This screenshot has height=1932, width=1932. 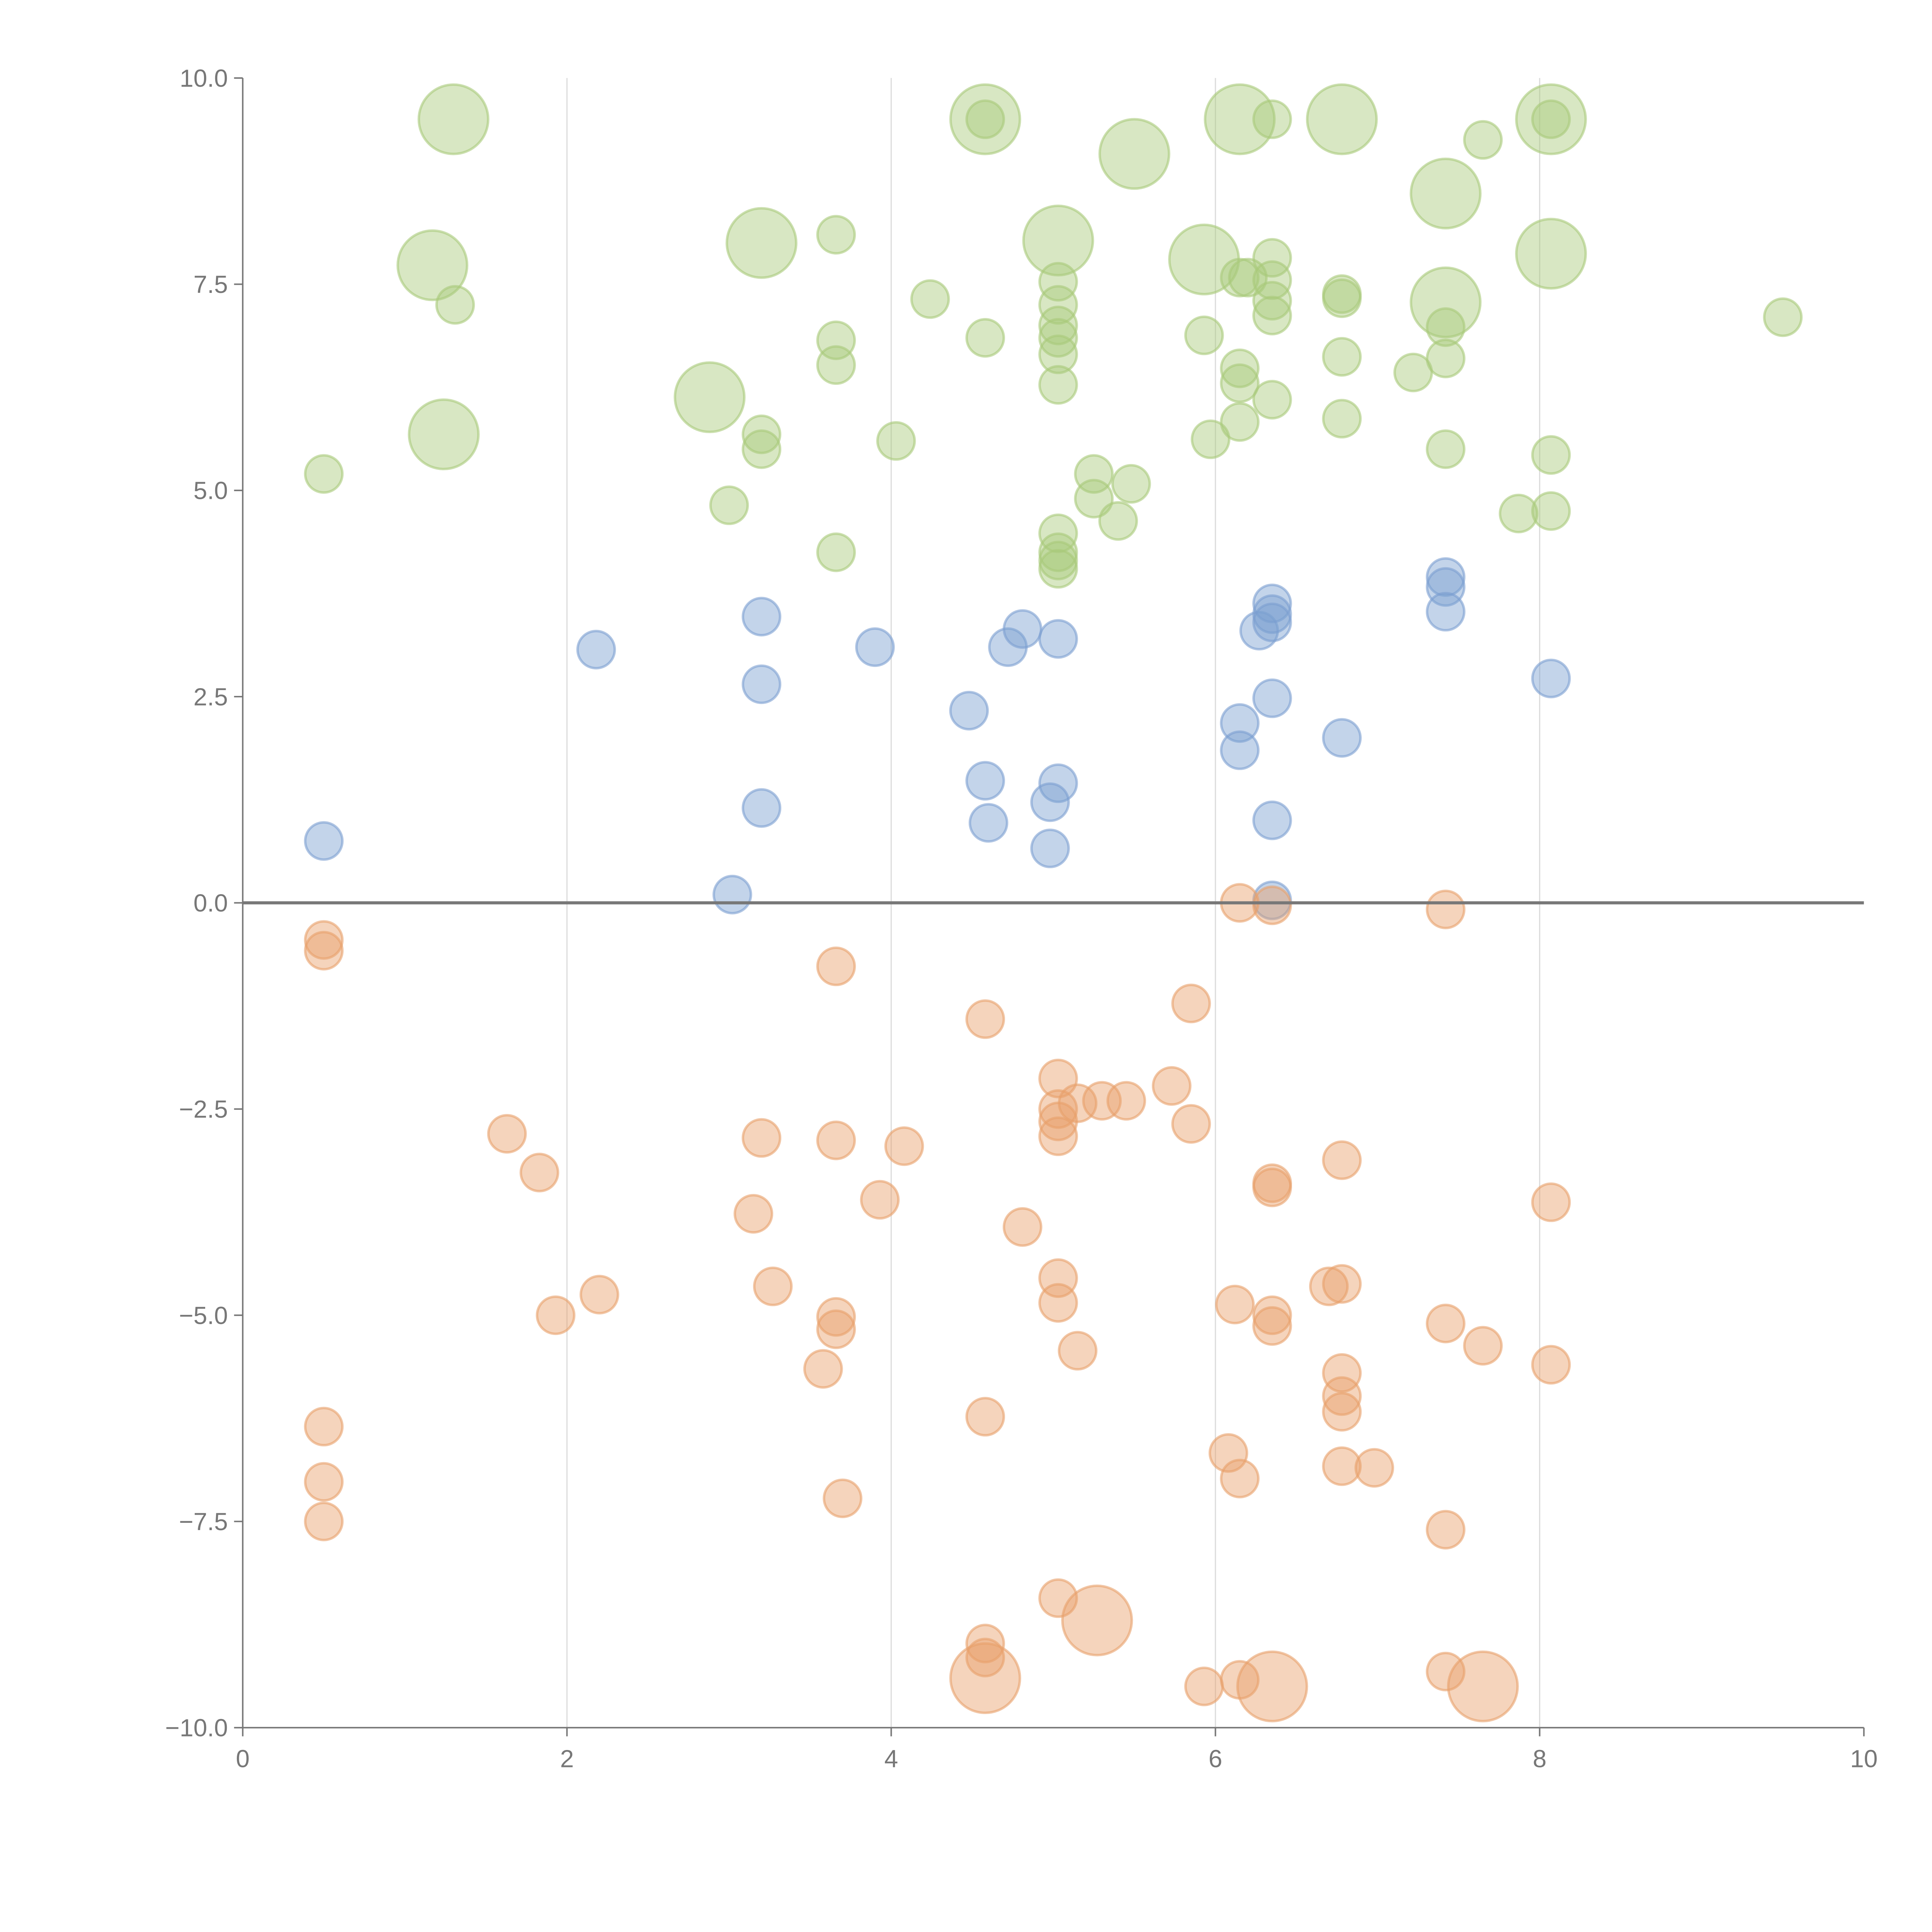 I want to click on y-tick-label: −10.0, so click(x=197, y=1728).